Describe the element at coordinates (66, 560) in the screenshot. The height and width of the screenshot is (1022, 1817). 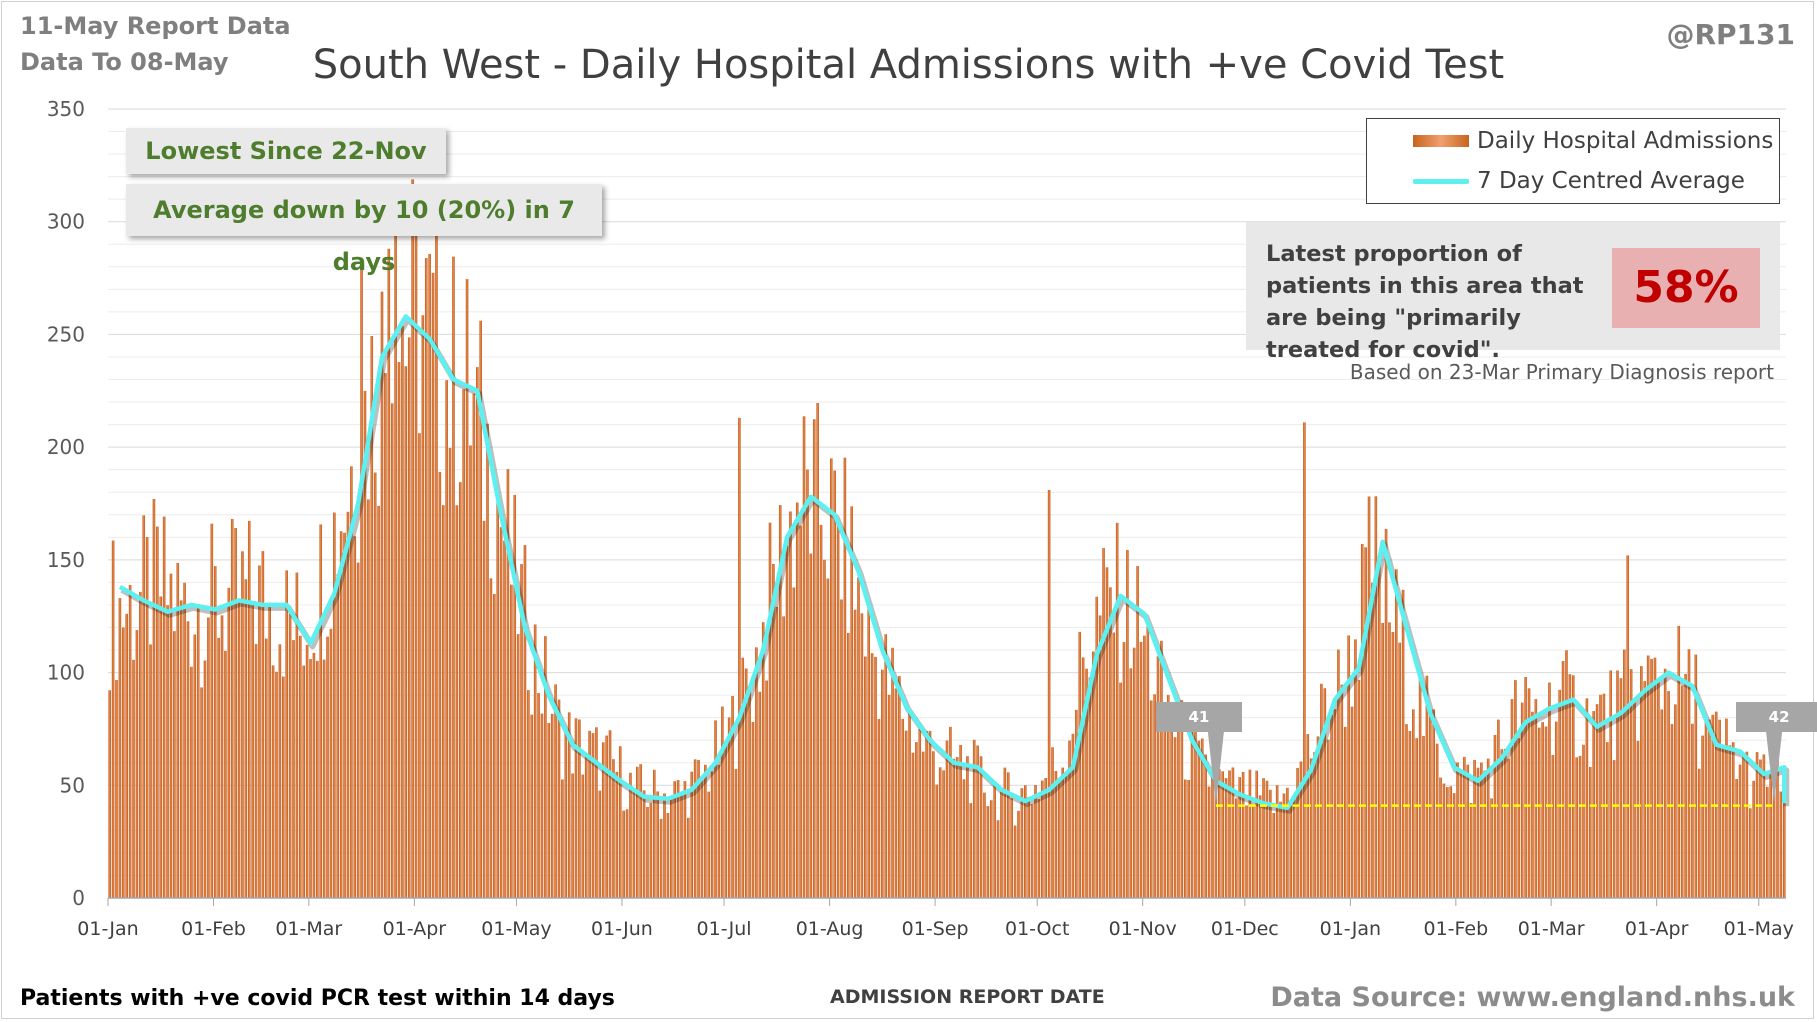
I see `y-tick-label: 150` at that location.